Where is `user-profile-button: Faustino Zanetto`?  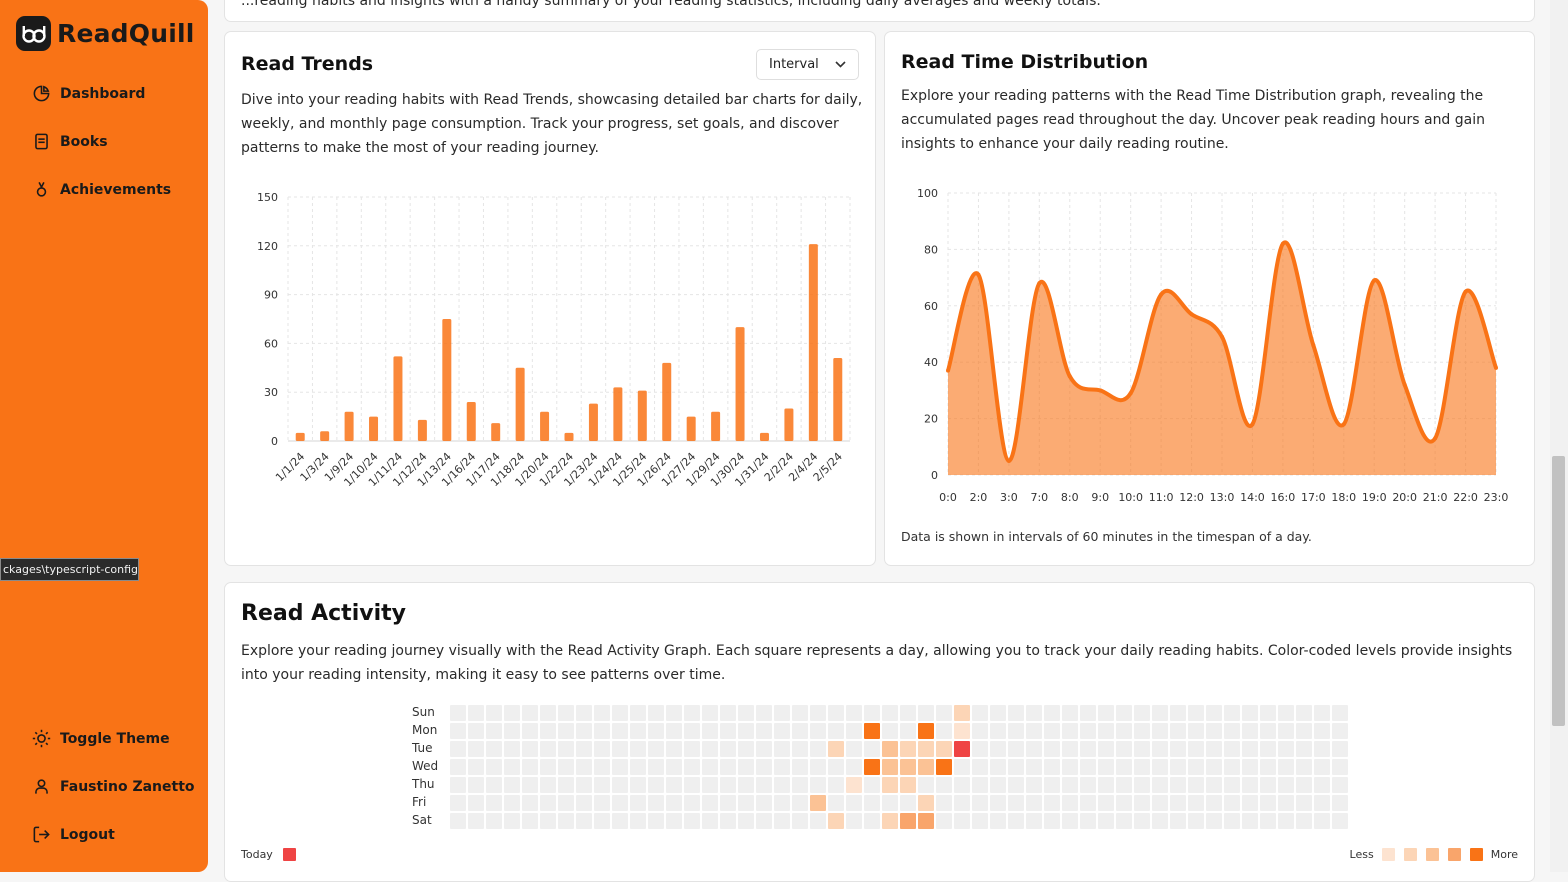
user-profile-button: Faustino Zanetto is located at coordinates (113, 786).